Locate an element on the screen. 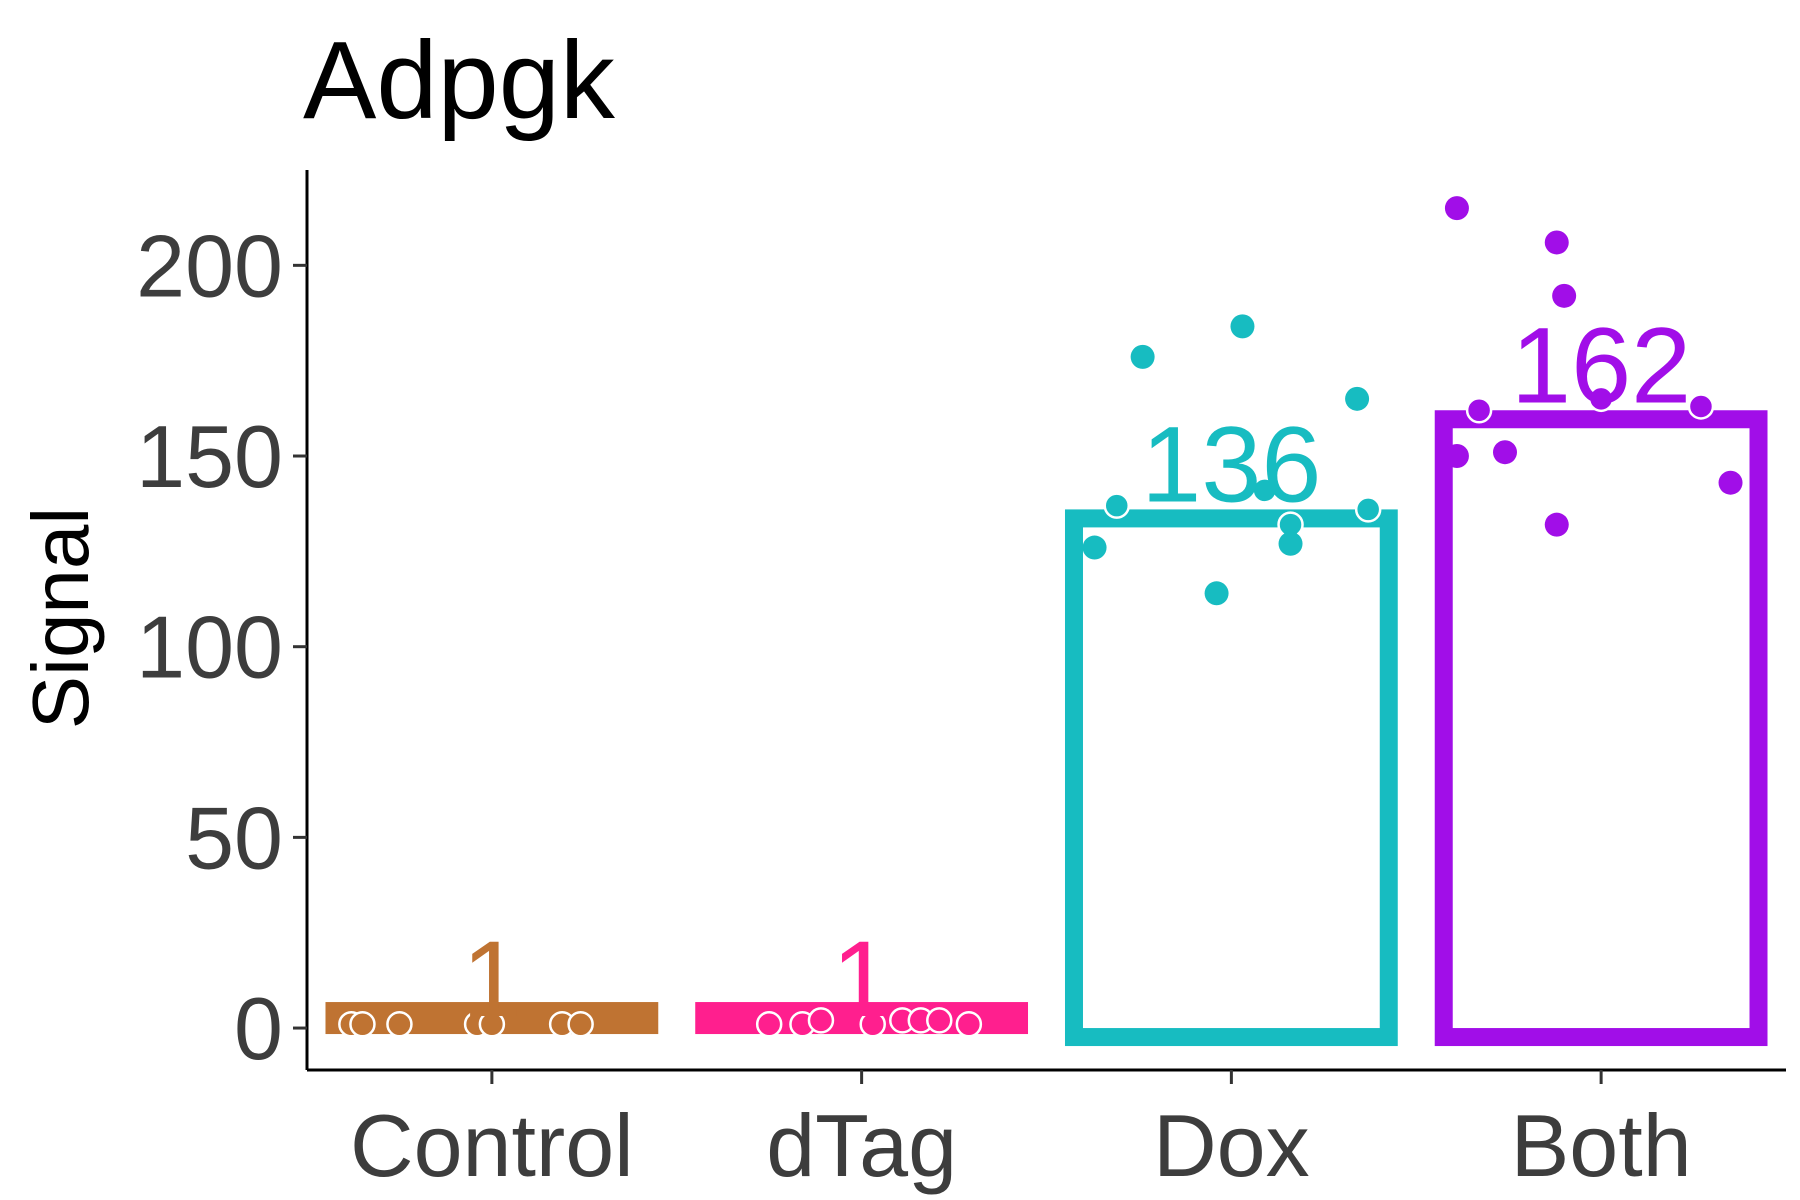 This screenshot has width=1800, height=1200. y-tick-label-200: 200 is located at coordinates (209, 265).